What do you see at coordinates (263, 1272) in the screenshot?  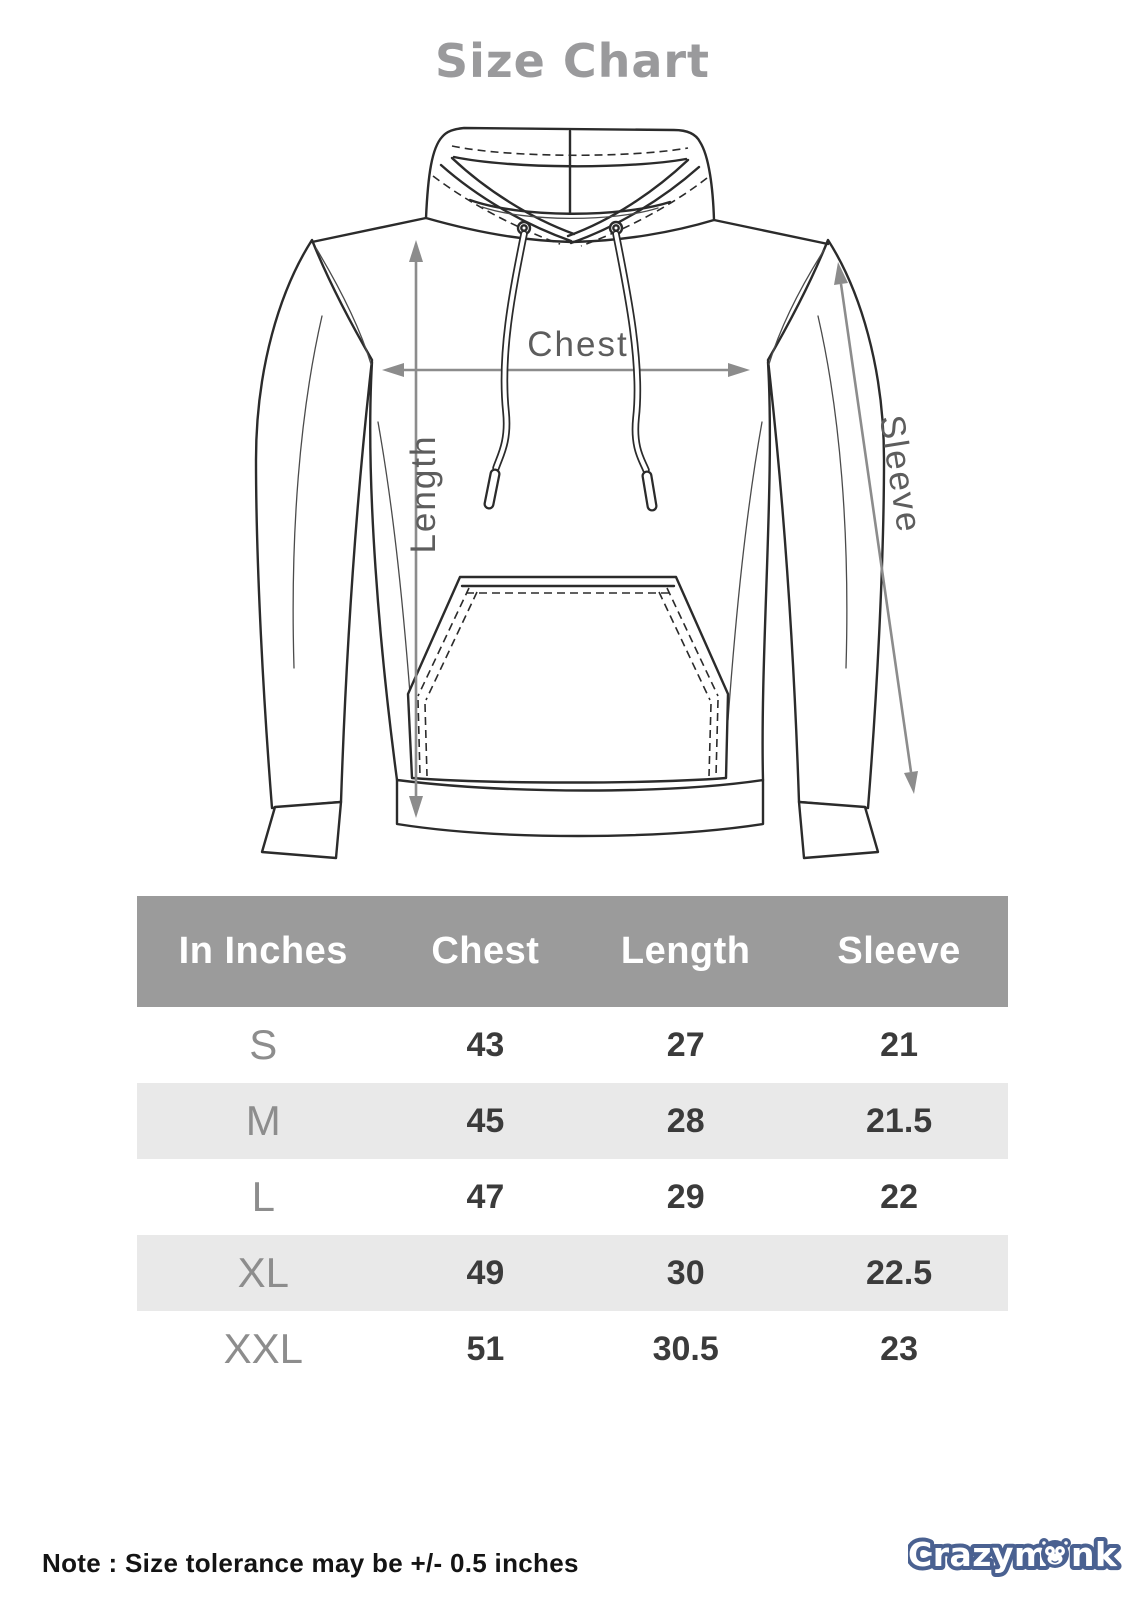 I see `size-label: XL` at bounding box center [263, 1272].